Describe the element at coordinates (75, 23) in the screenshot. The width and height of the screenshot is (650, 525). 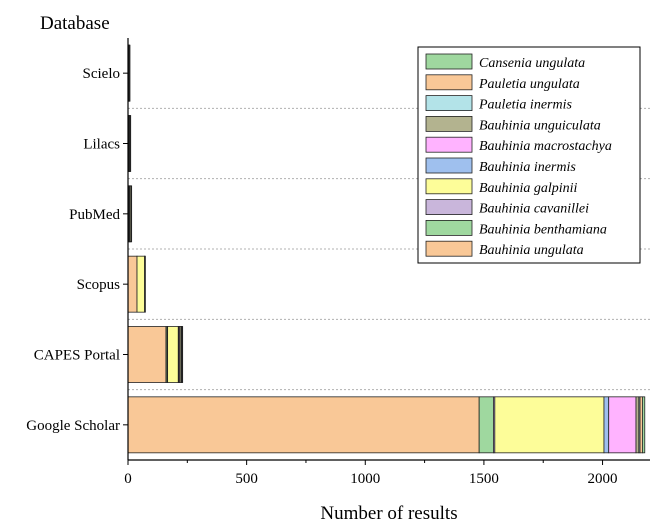
I see `y-axis-title: Database` at that location.